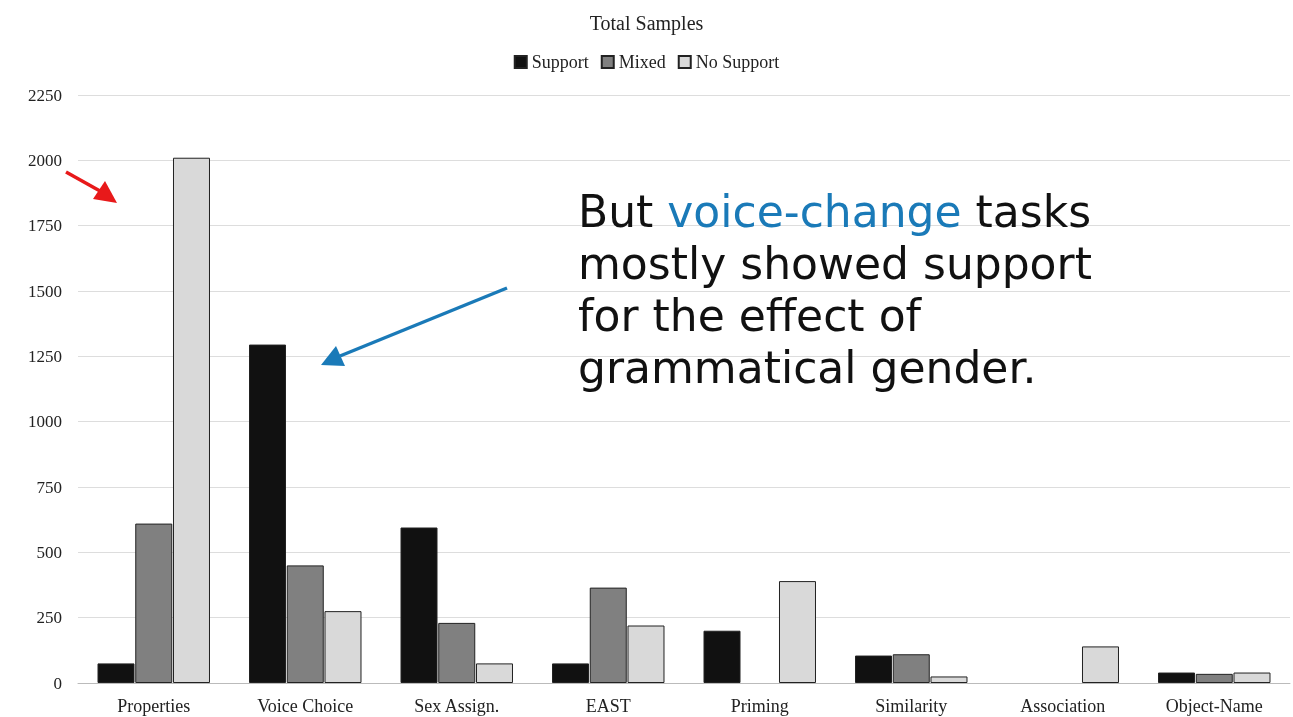 This screenshot has width=1293, height=717. Describe the element at coordinates (1214, 706) in the screenshot. I see `x-tick-label: Object-Name` at that location.